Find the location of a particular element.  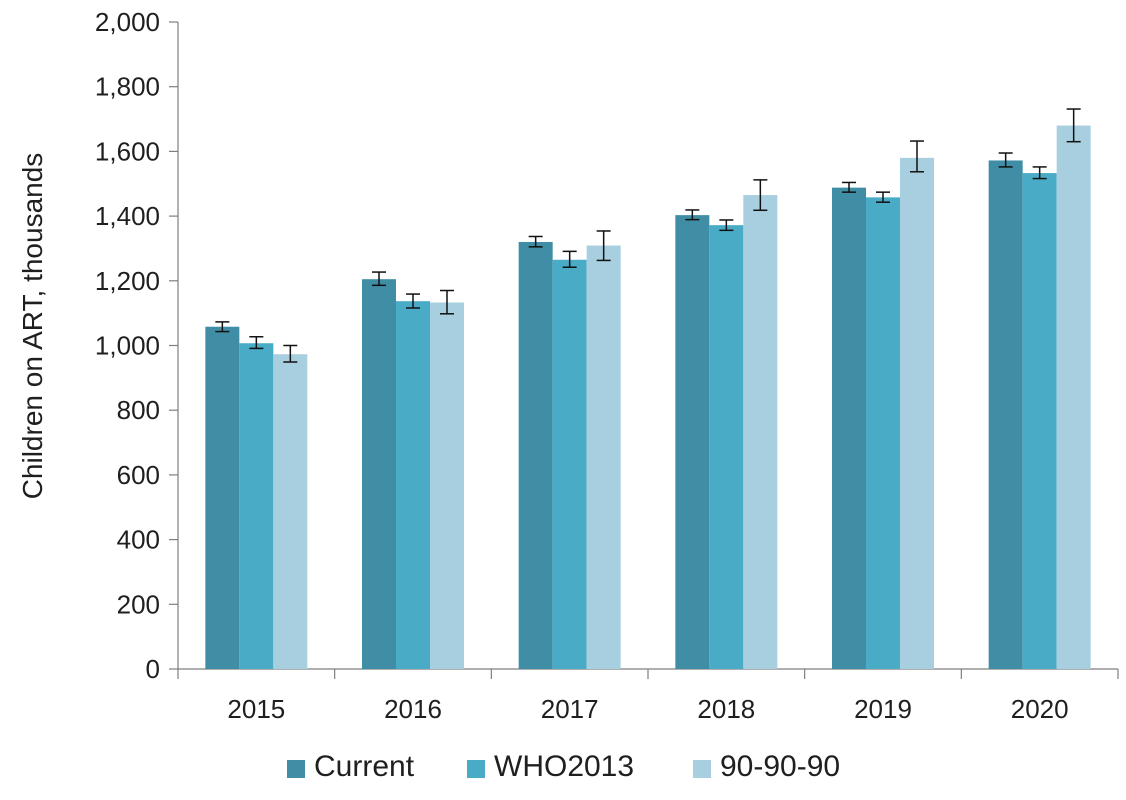

legend-swatch-who2013 is located at coordinates (476, 769).